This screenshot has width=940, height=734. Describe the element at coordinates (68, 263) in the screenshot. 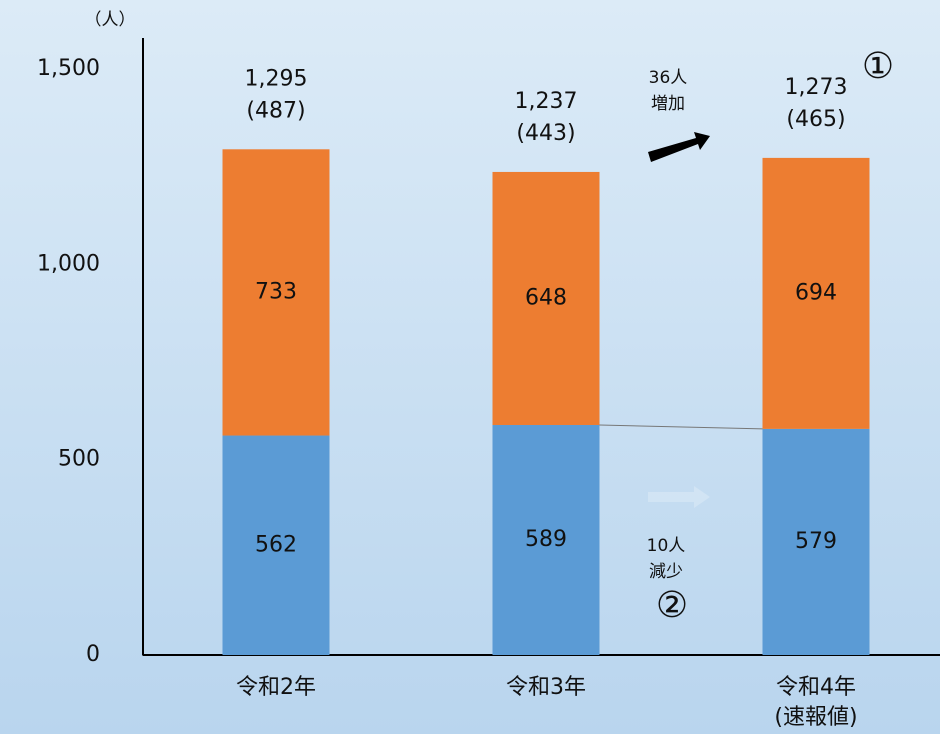

I see `y-tick-label: 1,000` at that location.